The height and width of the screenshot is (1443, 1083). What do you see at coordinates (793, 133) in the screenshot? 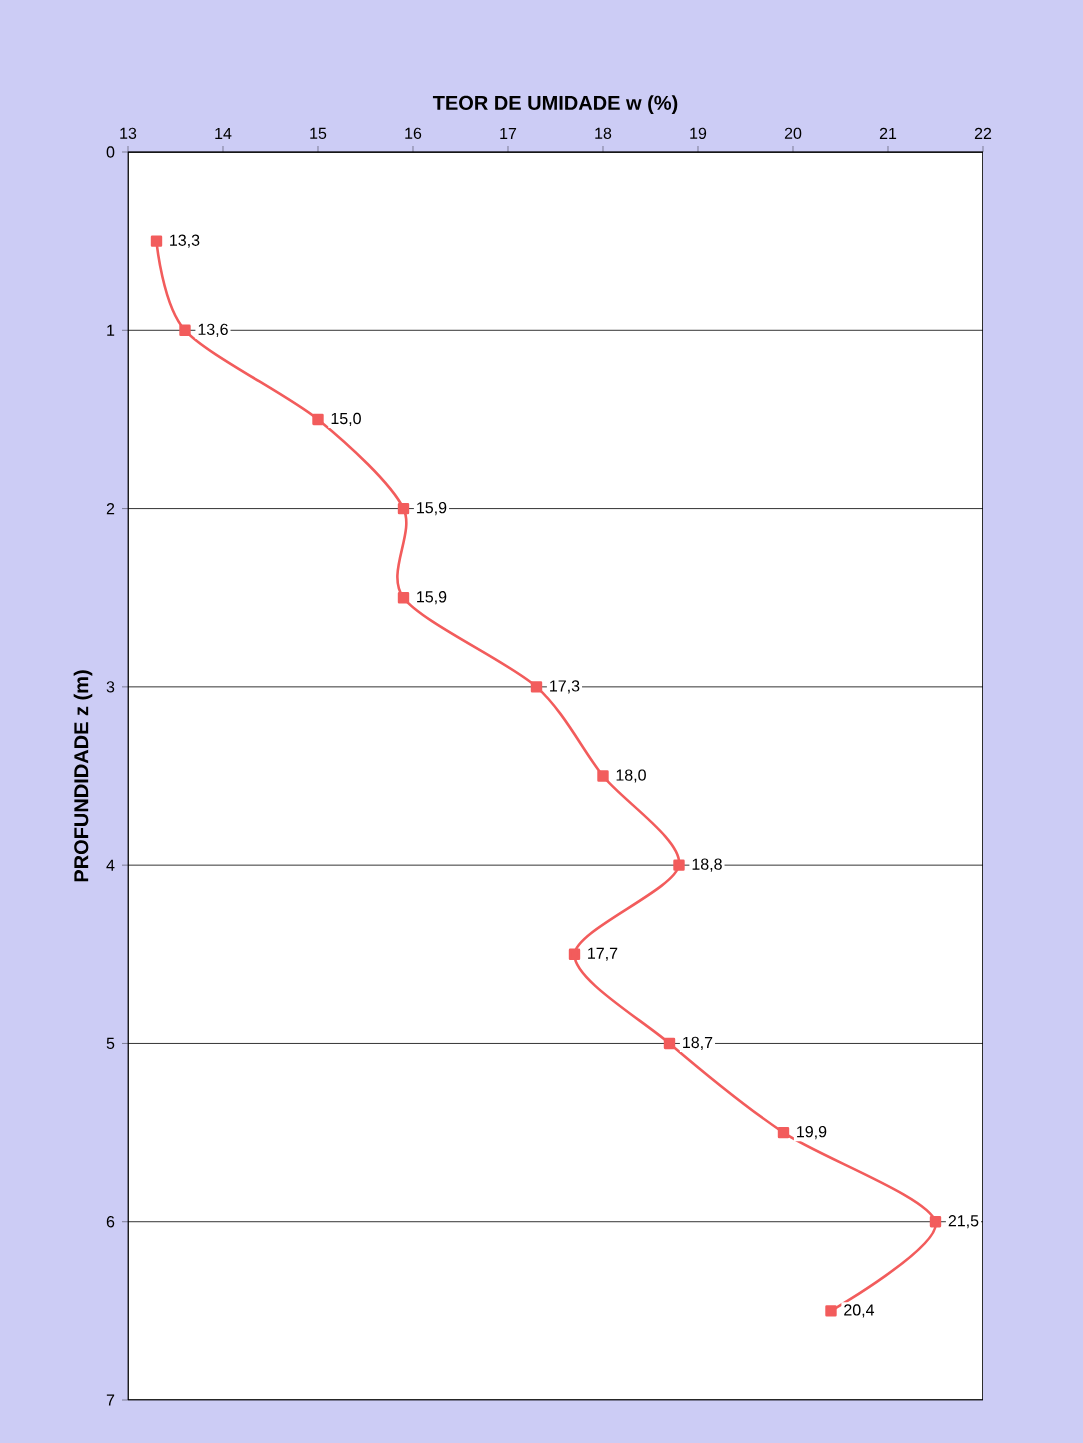
I see `x-tick-label: 20` at bounding box center [793, 133].